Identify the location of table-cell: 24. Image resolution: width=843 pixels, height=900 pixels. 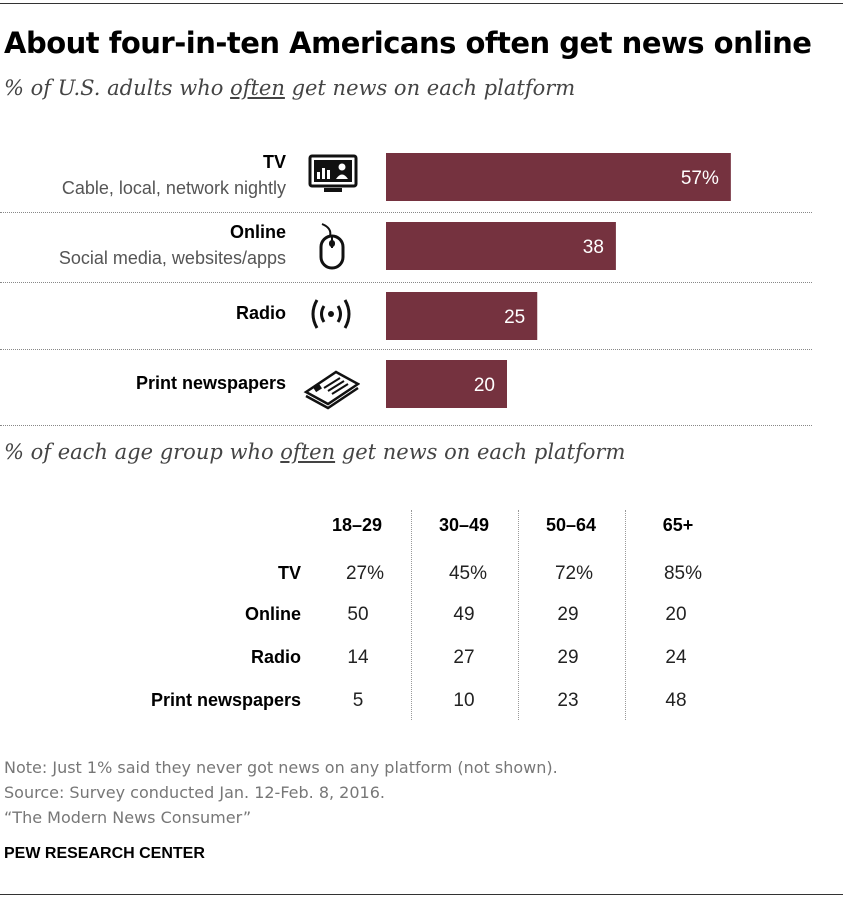
(676, 657).